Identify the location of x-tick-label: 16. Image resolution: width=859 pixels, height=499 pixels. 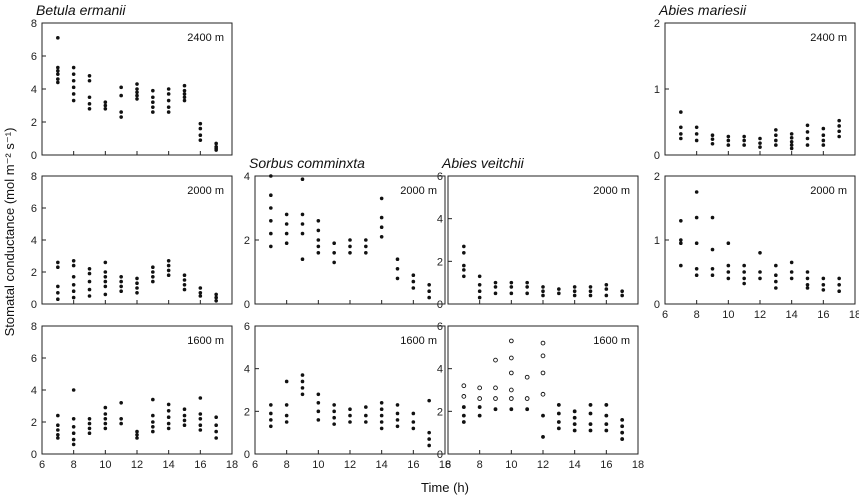
(413, 465).